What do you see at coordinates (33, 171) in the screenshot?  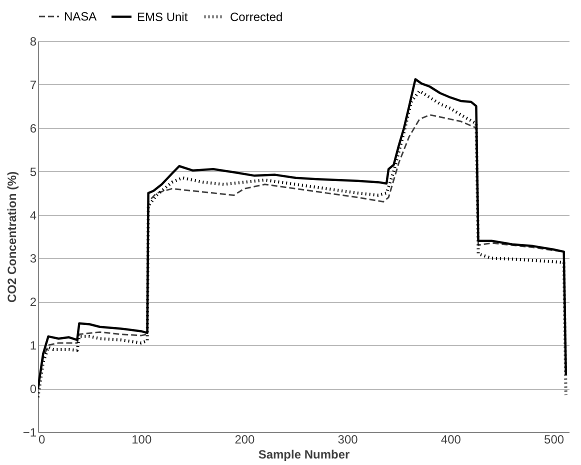 I see `y-tick-label: 5` at bounding box center [33, 171].